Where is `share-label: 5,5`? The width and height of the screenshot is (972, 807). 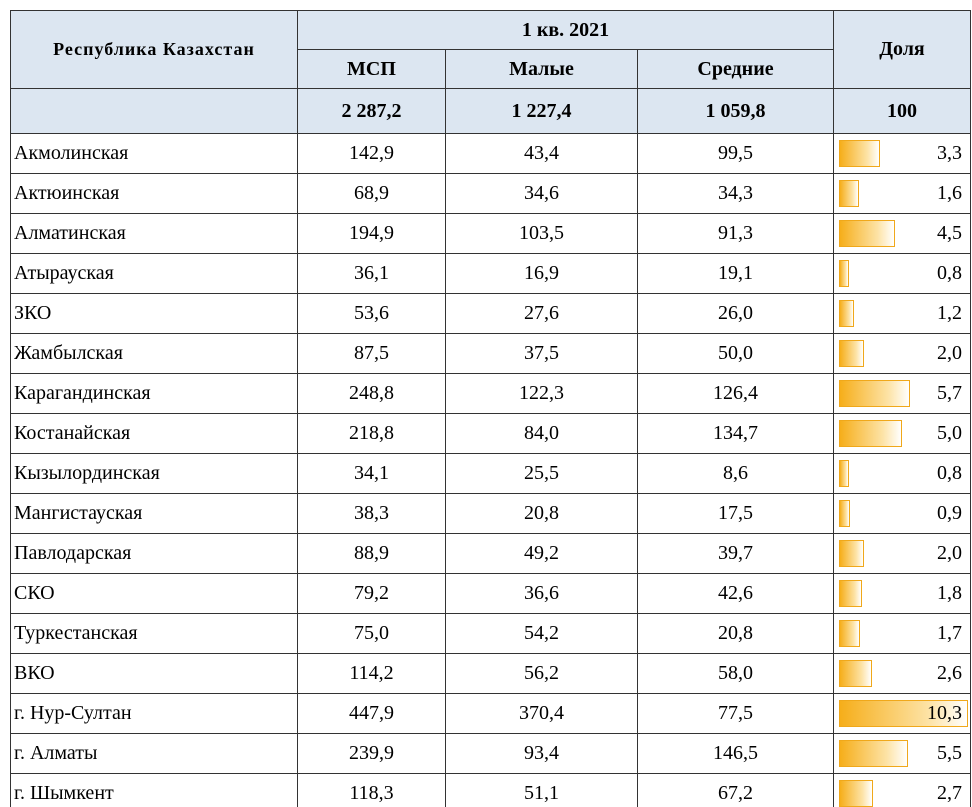
share-label: 5,5 is located at coordinates (949, 753).